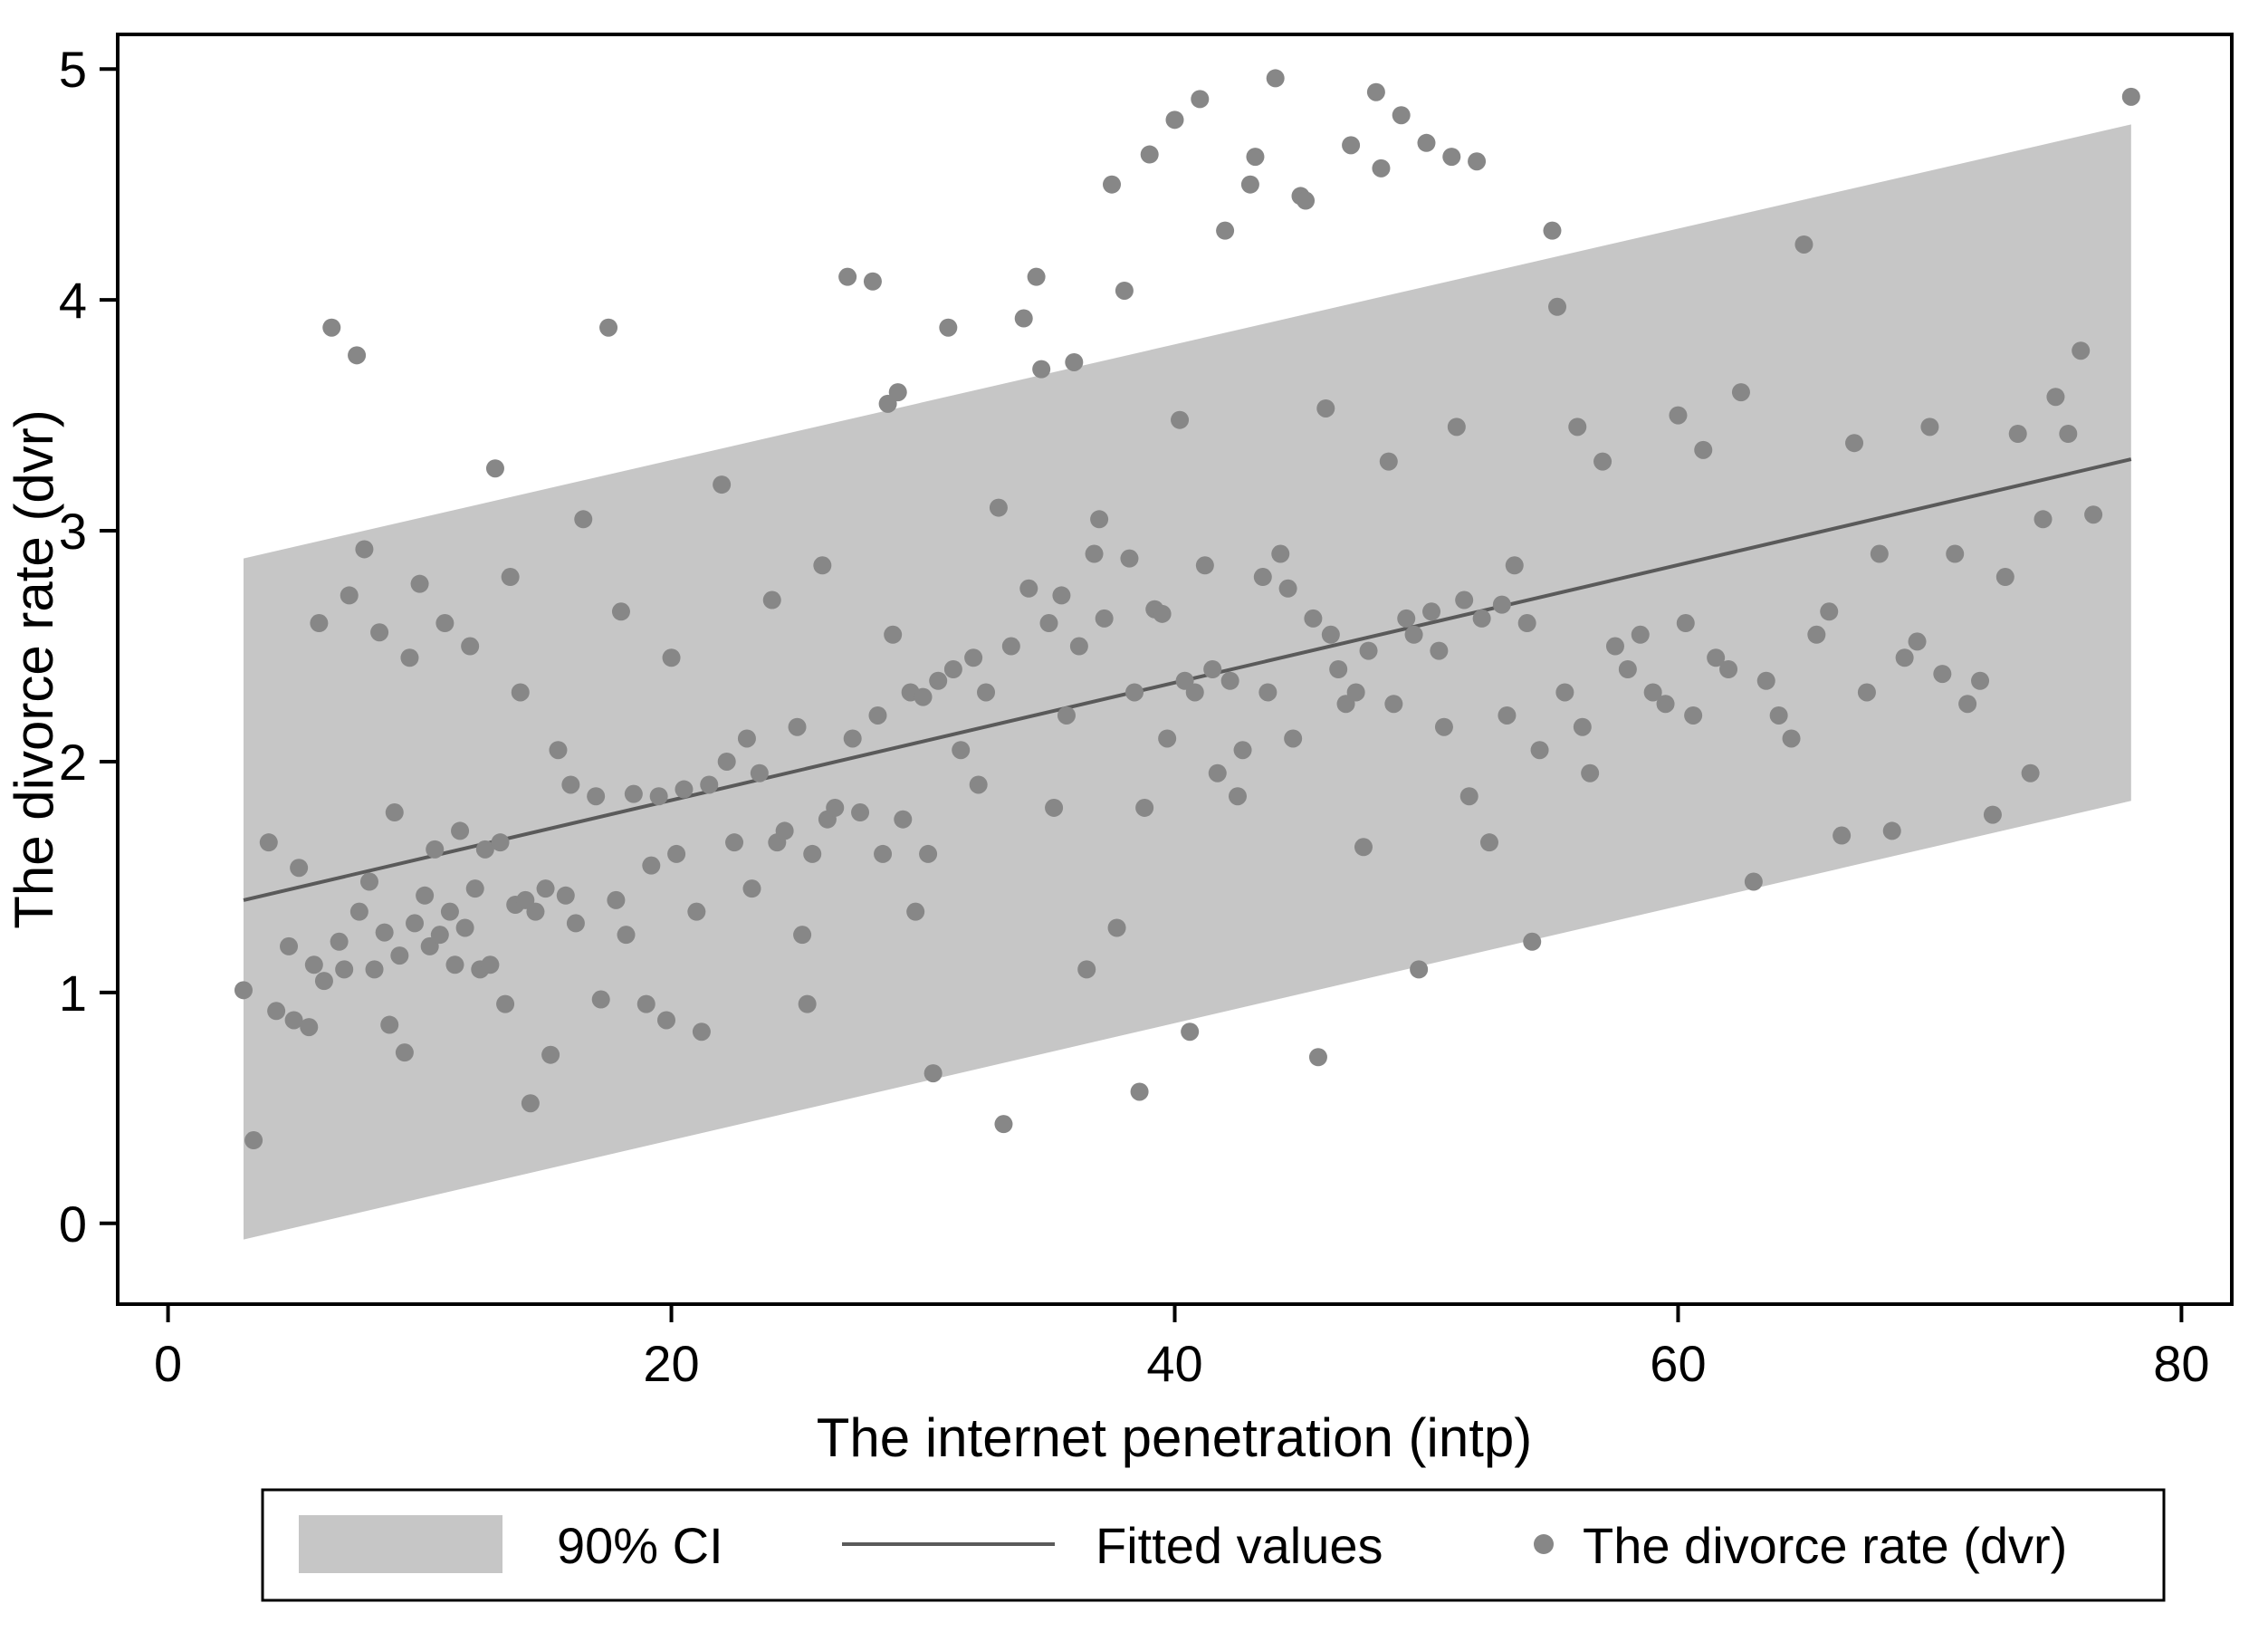  Describe the element at coordinates (34, 669) in the screenshot. I see `y-axis-title: The divorce rate (dvr)` at that location.